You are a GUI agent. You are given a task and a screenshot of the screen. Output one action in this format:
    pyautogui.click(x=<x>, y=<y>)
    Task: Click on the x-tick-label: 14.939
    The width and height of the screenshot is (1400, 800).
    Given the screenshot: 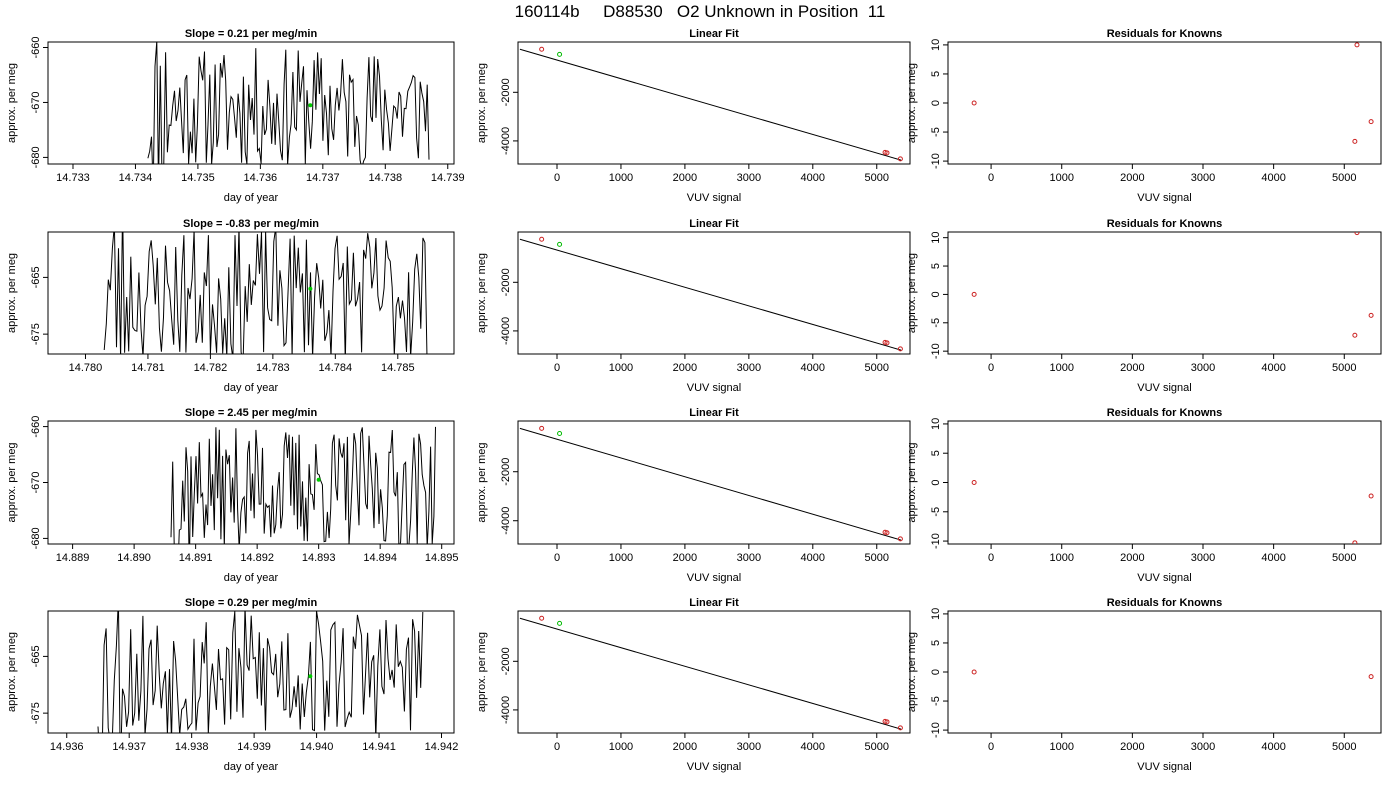 What is the action you would take?
    pyautogui.click(x=254, y=747)
    